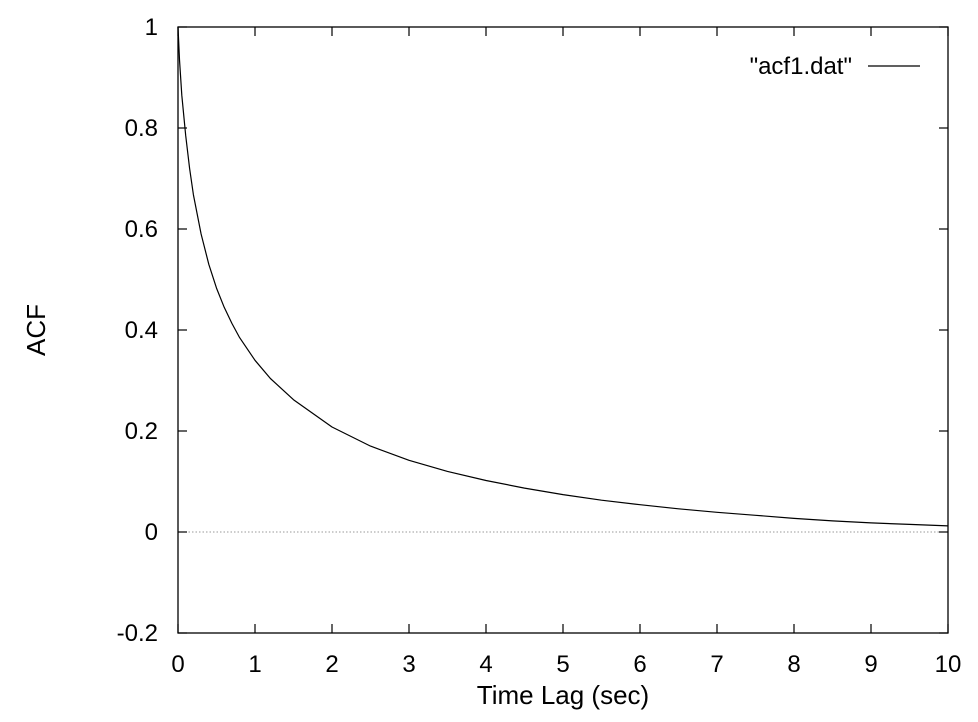 Image resolution: width=978 pixels, height=722 pixels. Describe the element at coordinates (141, 229) in the screenshot. I see `y-tick-label: 0.6` at that location.